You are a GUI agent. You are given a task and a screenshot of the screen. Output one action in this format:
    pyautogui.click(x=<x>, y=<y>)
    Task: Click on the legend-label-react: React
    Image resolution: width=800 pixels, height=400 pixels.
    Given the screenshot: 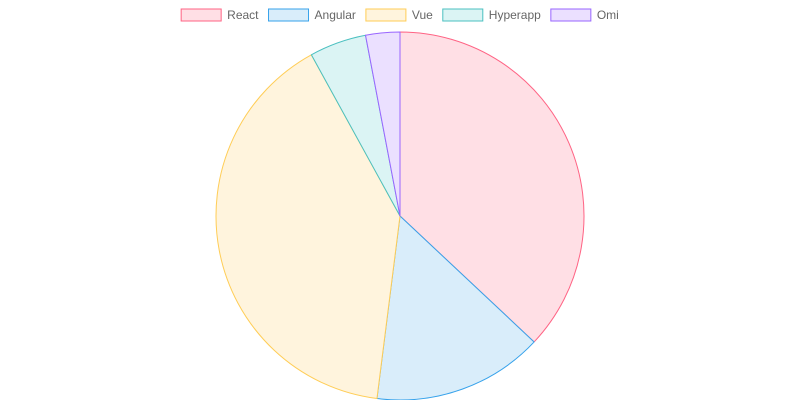 What is the action you would take?
    pyautogui.click(x=243, y=15)
    